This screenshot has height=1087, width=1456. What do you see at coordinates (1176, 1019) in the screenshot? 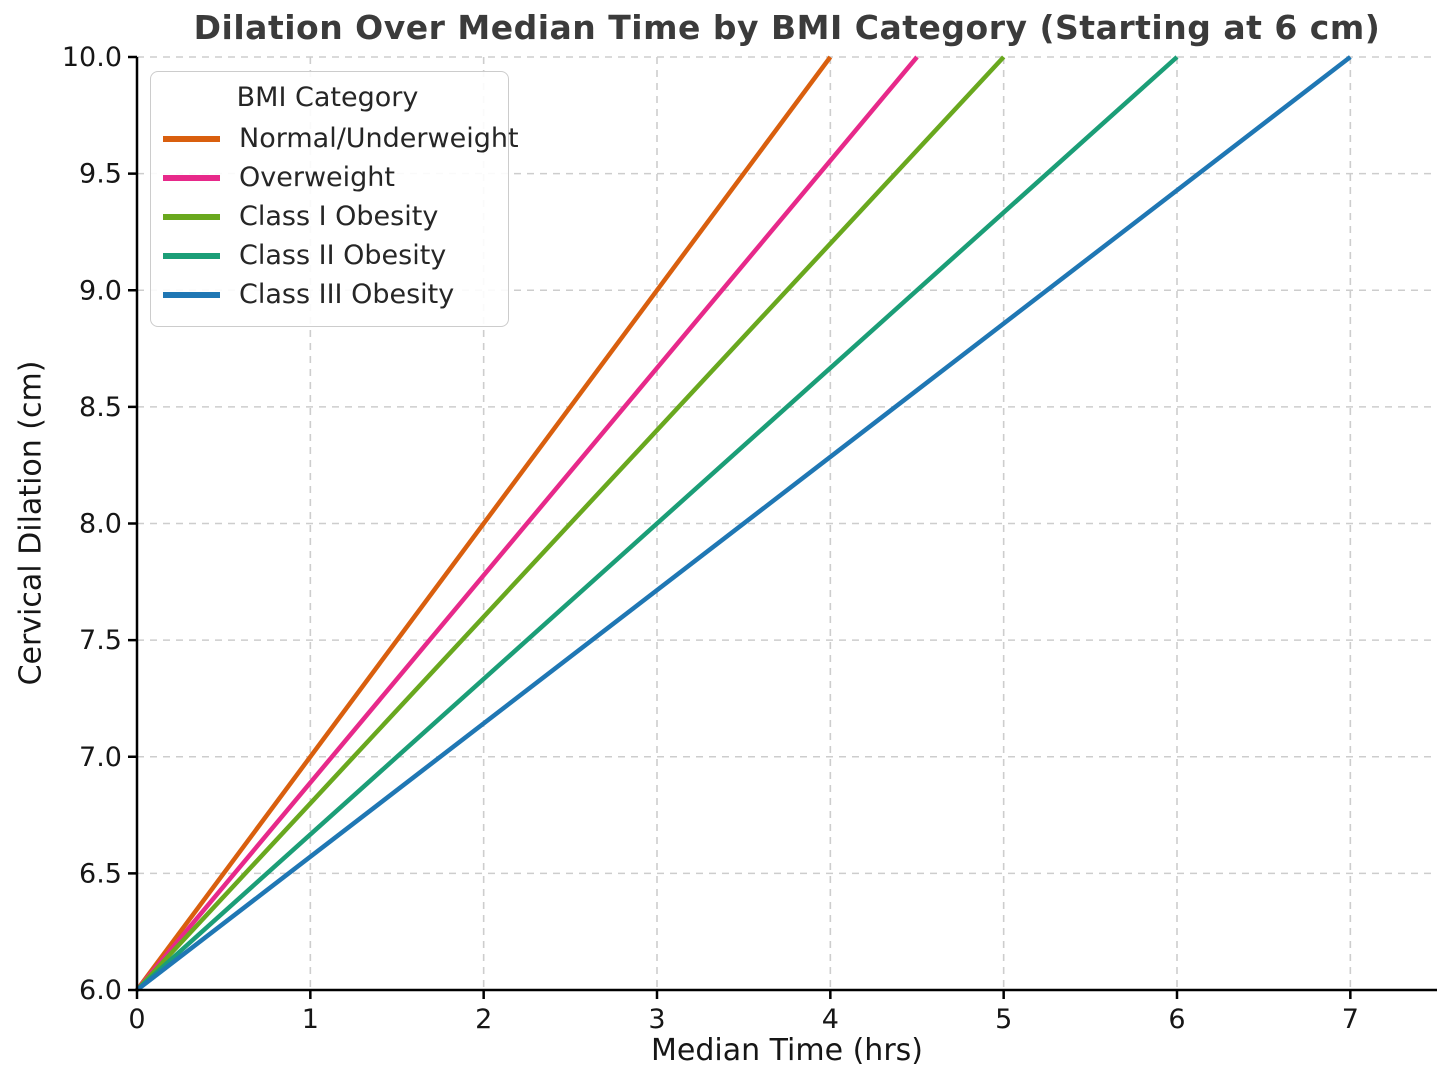
I see `x-tick-label: 6` at bounding box center [1176, 1019].